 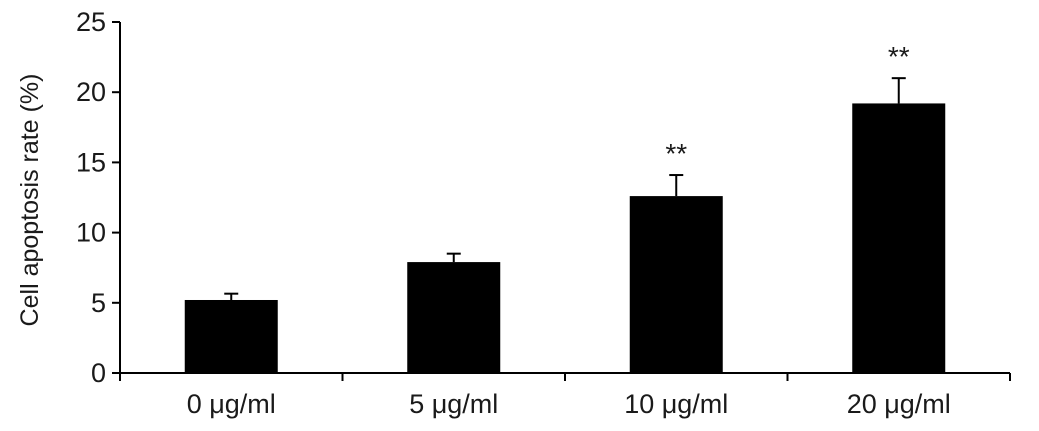 What do you see at coordinates (899, 404) in the screenshot?
I see `x-tick-label: 20 μg/ml` at bounding box center [899, 404].